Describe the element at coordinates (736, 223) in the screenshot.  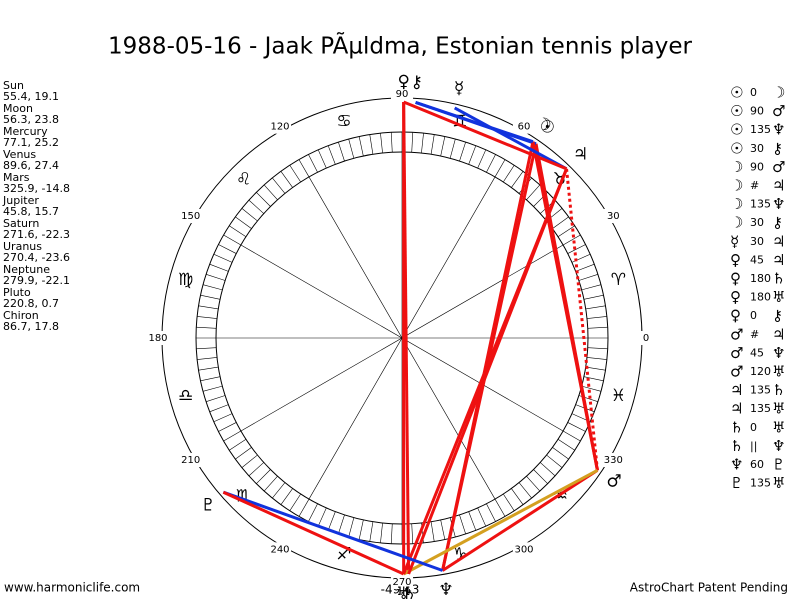
I see `aspect-planet-a: ☽` at that location.